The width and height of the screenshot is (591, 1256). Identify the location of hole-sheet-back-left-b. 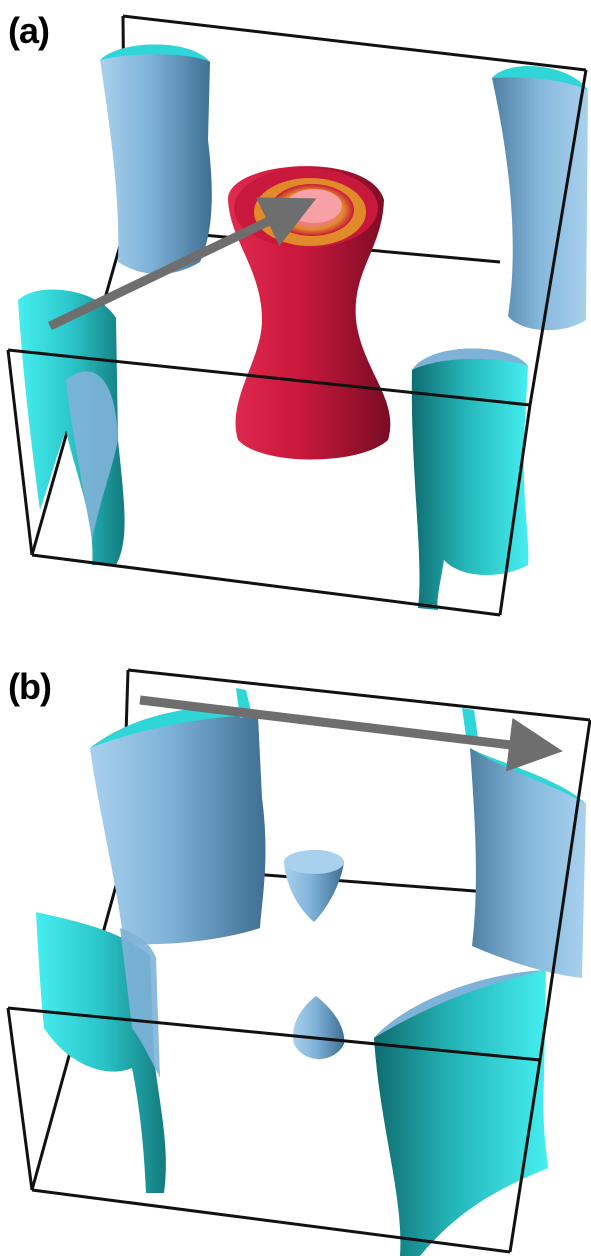
(178, 816).